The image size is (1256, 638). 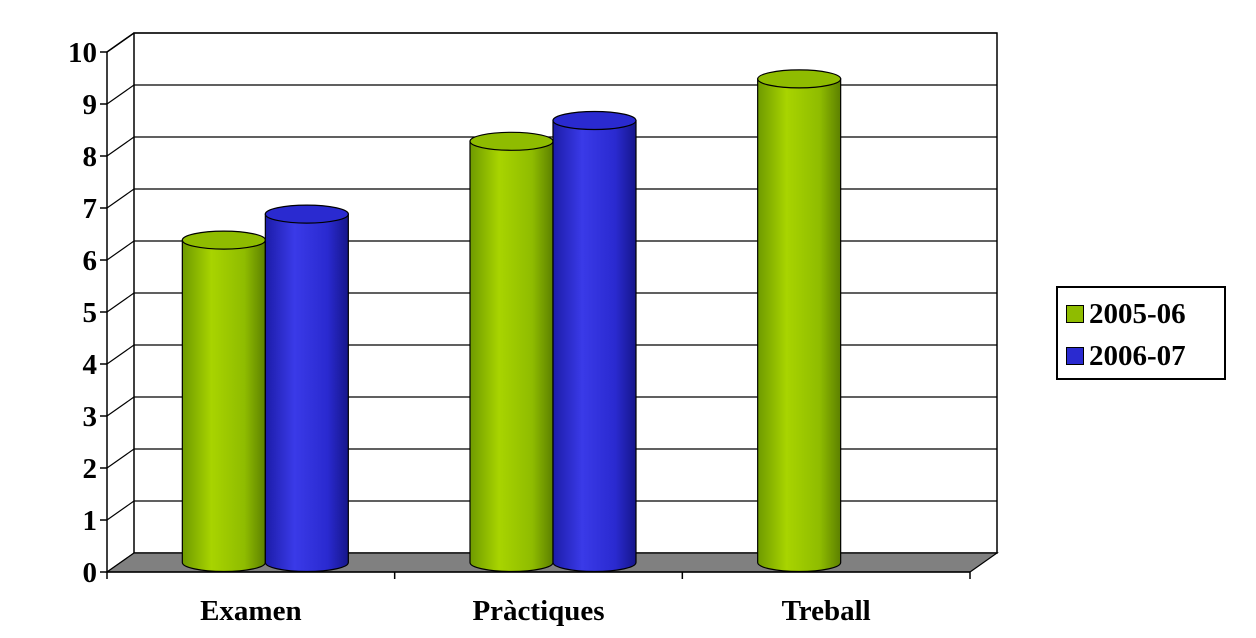 I want to click on legend: 2005-06 2006-07, so click(x=1141, y=333).